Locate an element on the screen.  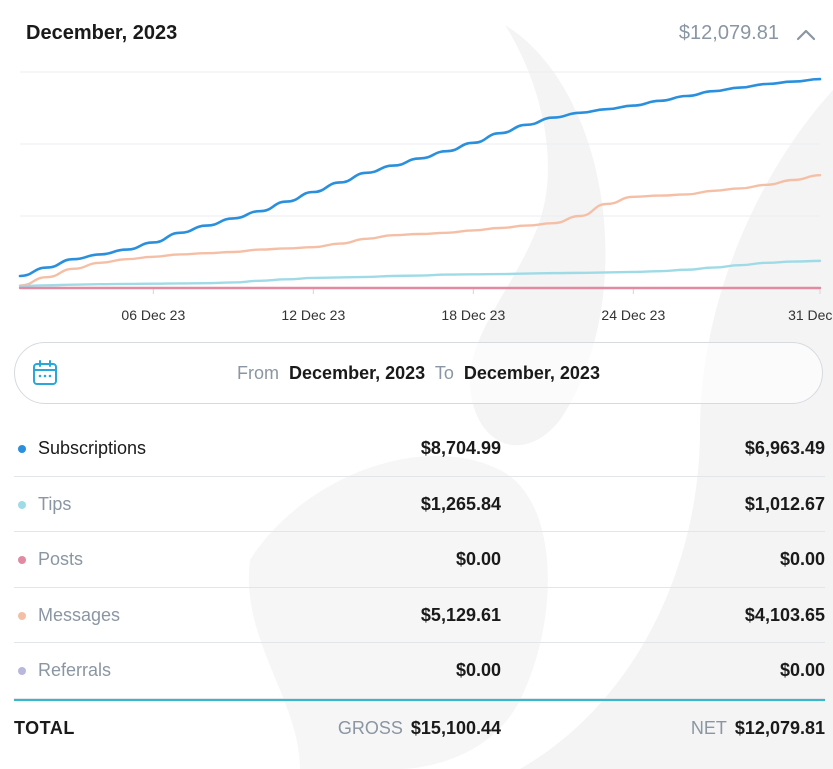
row-label: Messages is located at coordinates (79, 614).